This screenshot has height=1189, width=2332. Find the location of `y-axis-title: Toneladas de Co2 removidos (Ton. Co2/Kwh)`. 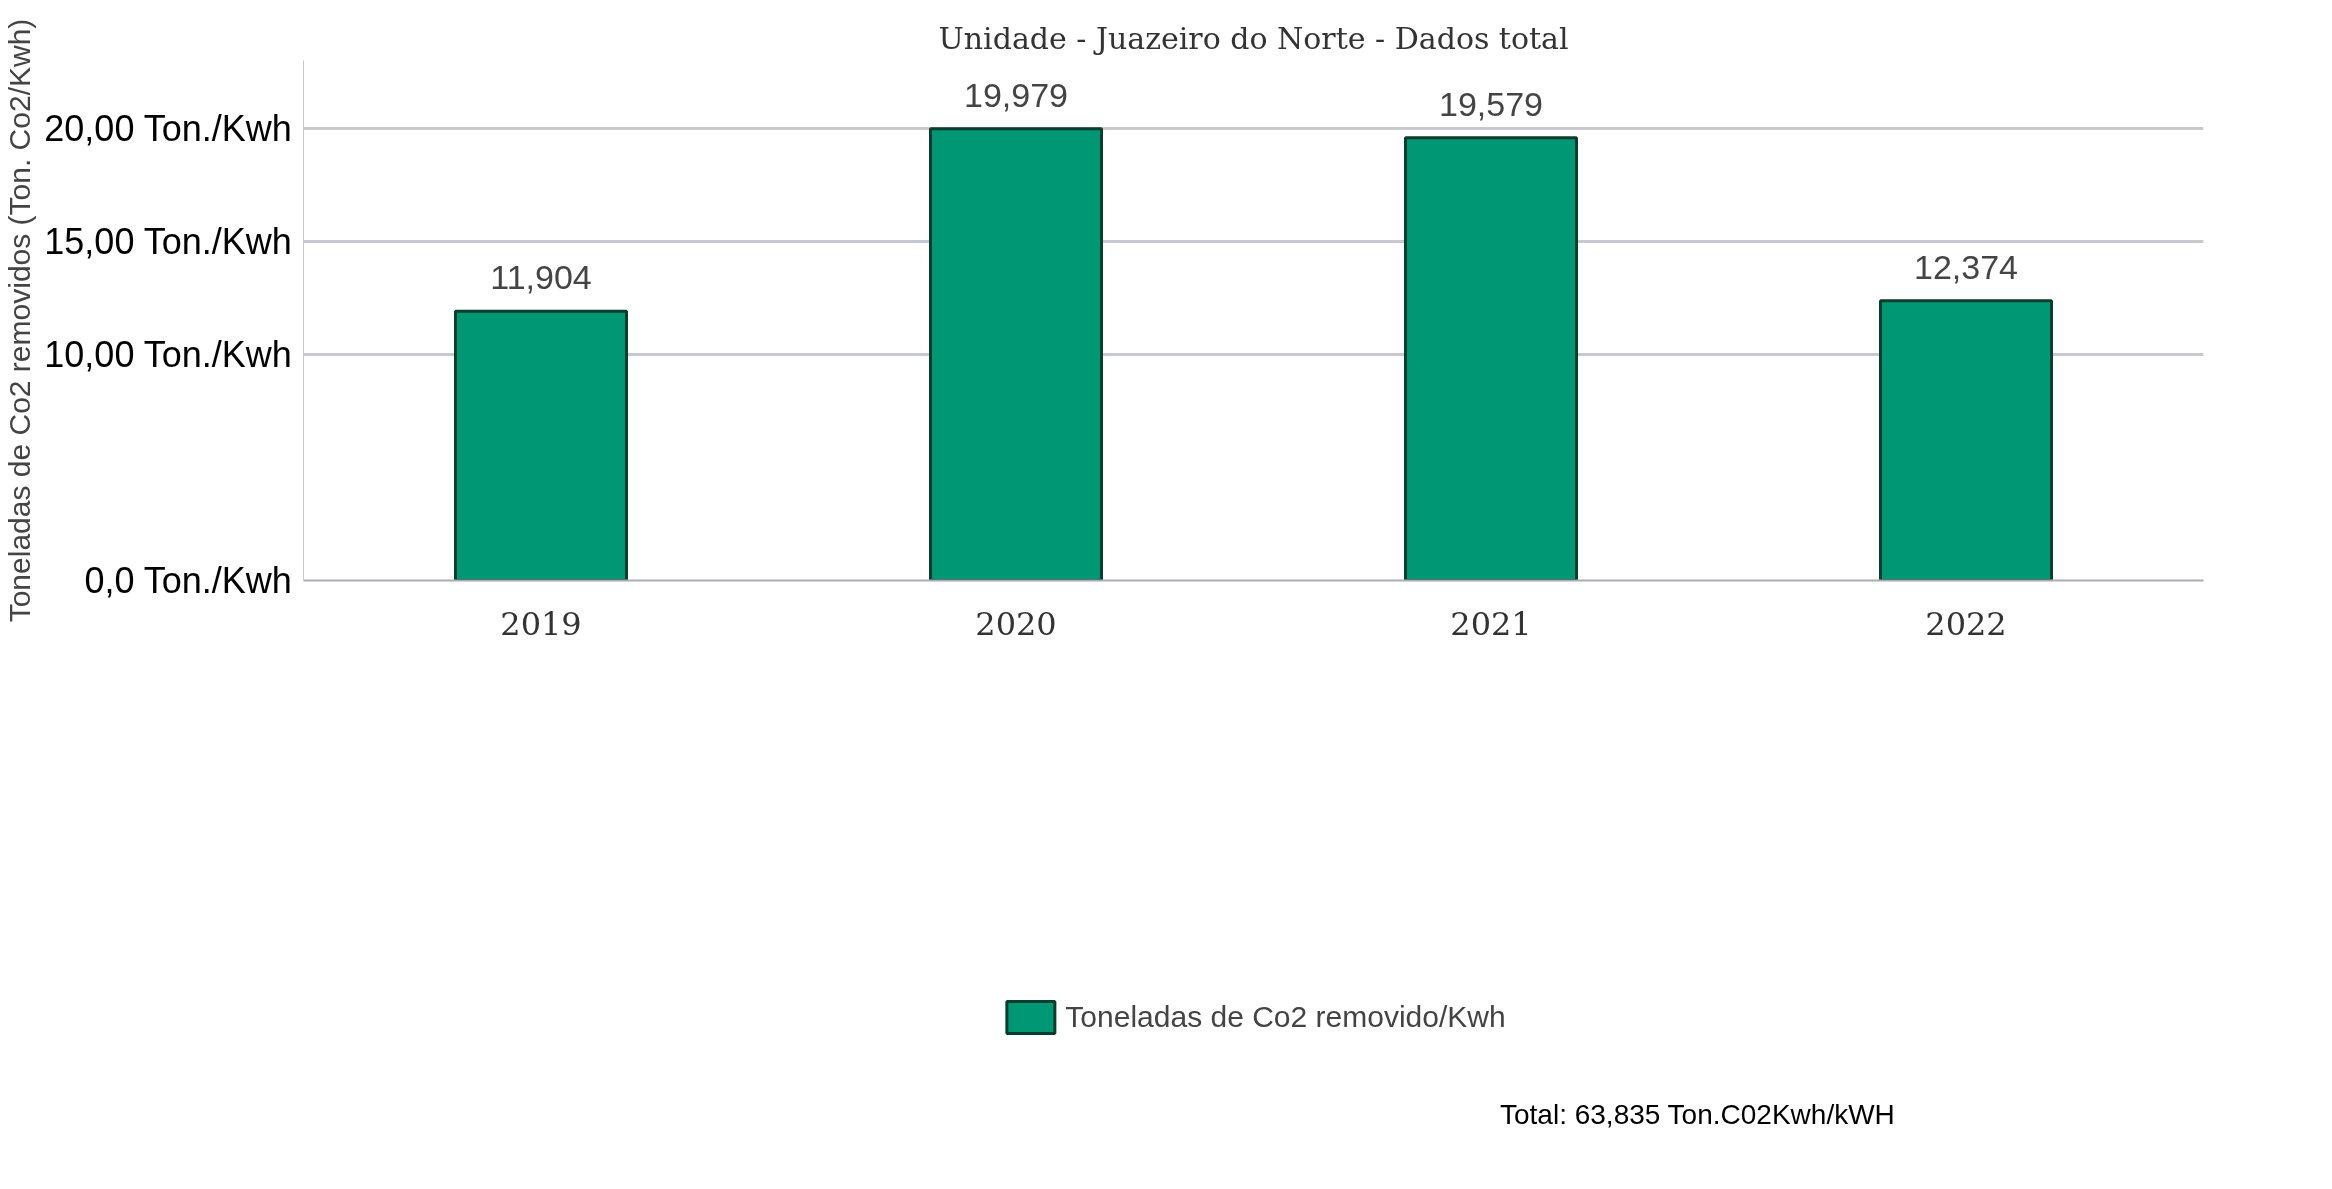

y-axis-title: Toneladas de Co2 removidos (Ton. Co2/Kwh) is located at coordinates (20, 320).